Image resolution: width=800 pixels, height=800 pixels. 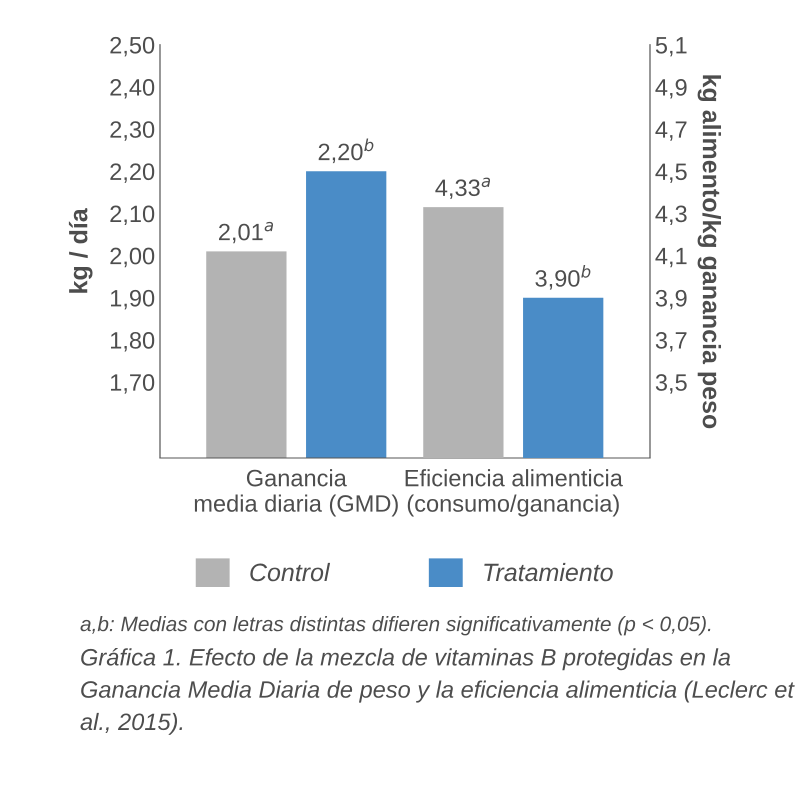 What do you see at coordinates (548, 572) in the screenshot?
I see `legend-label: Tratamiento` at bounding box center [548, 572].